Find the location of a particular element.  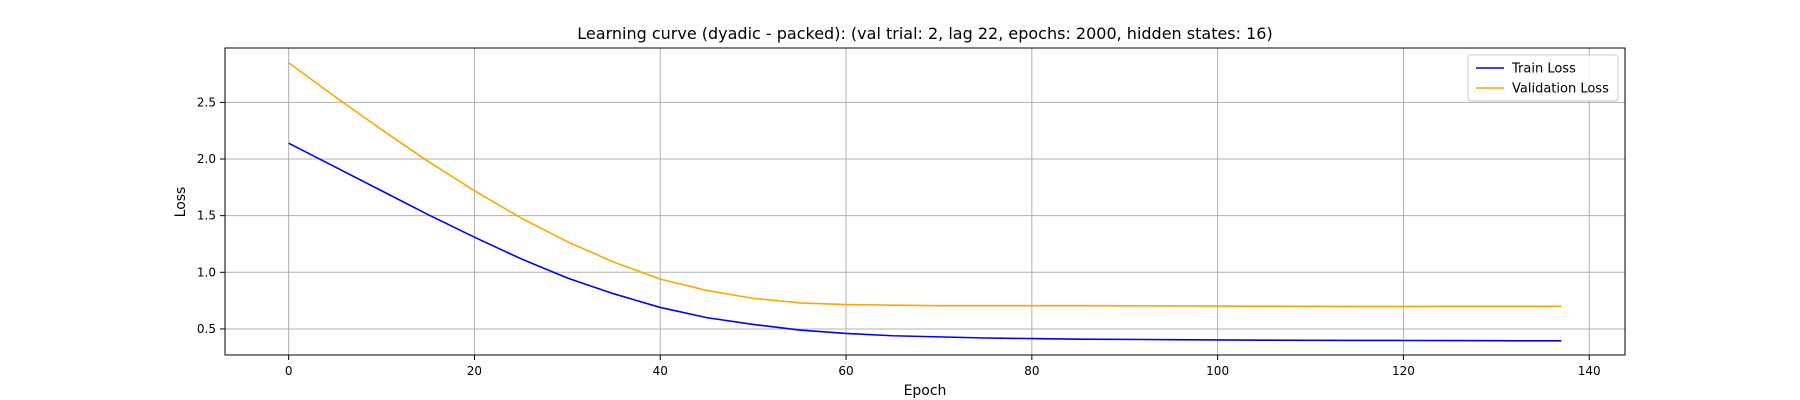

legend-box is located at coordinates (1543, 78).